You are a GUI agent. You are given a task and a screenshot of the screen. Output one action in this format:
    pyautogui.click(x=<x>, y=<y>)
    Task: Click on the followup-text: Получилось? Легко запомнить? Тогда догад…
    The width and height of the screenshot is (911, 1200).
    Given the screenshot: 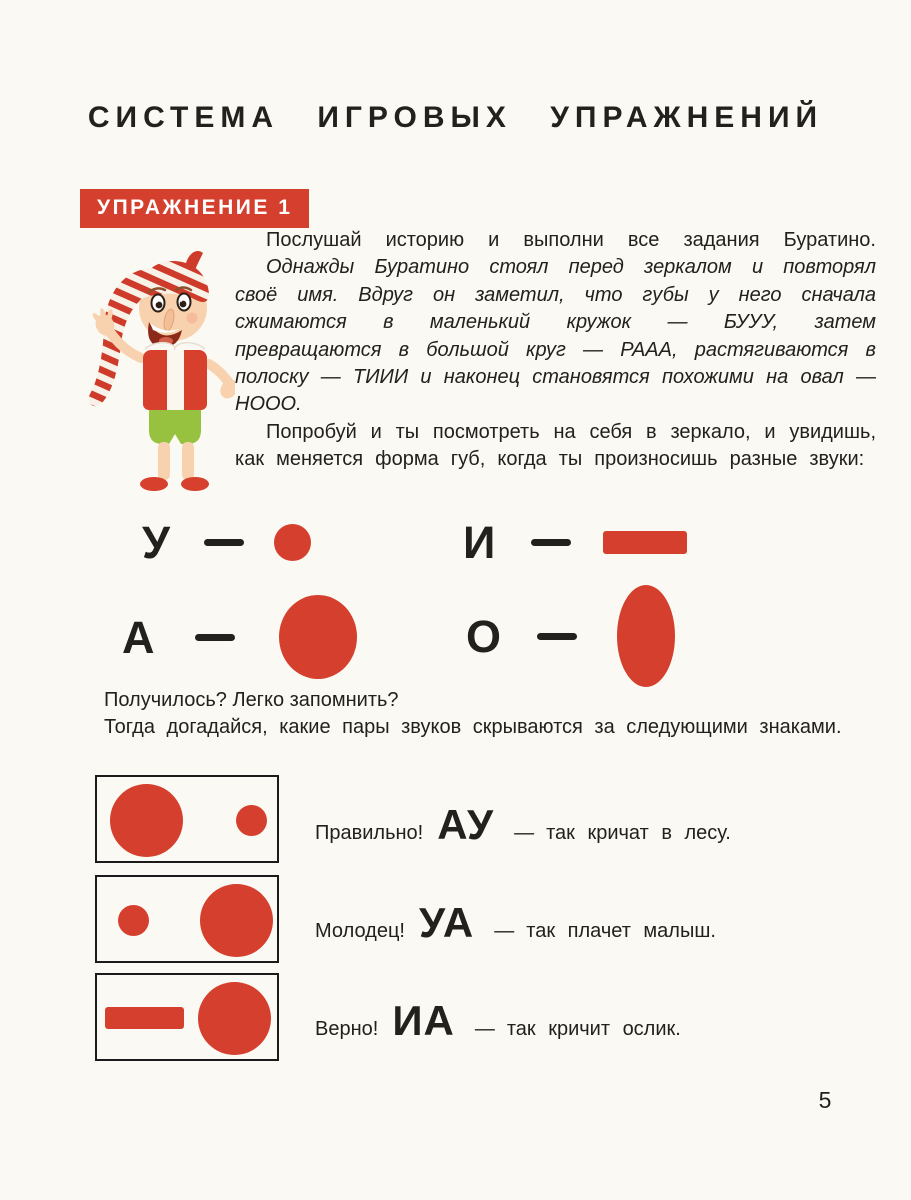 What is the action you would take?
    pyautogui.click(x=480, y=714)
    